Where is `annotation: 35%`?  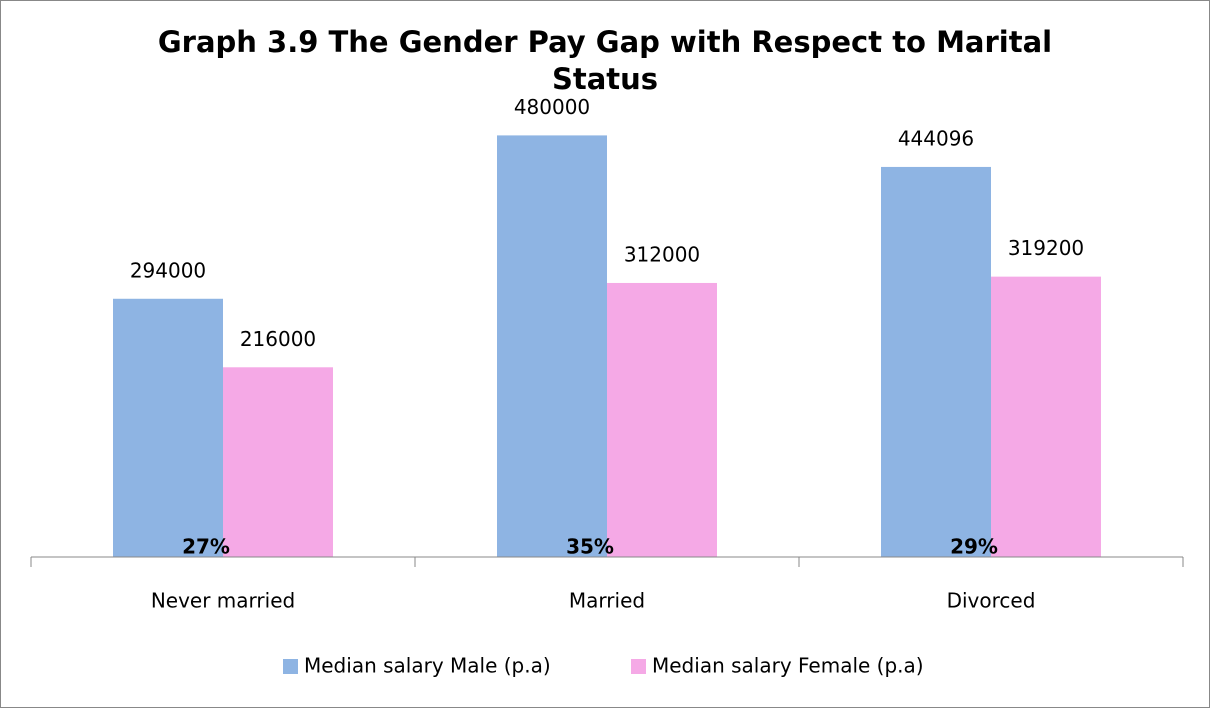
annotation: 35% is located at coordinates (590, 547).